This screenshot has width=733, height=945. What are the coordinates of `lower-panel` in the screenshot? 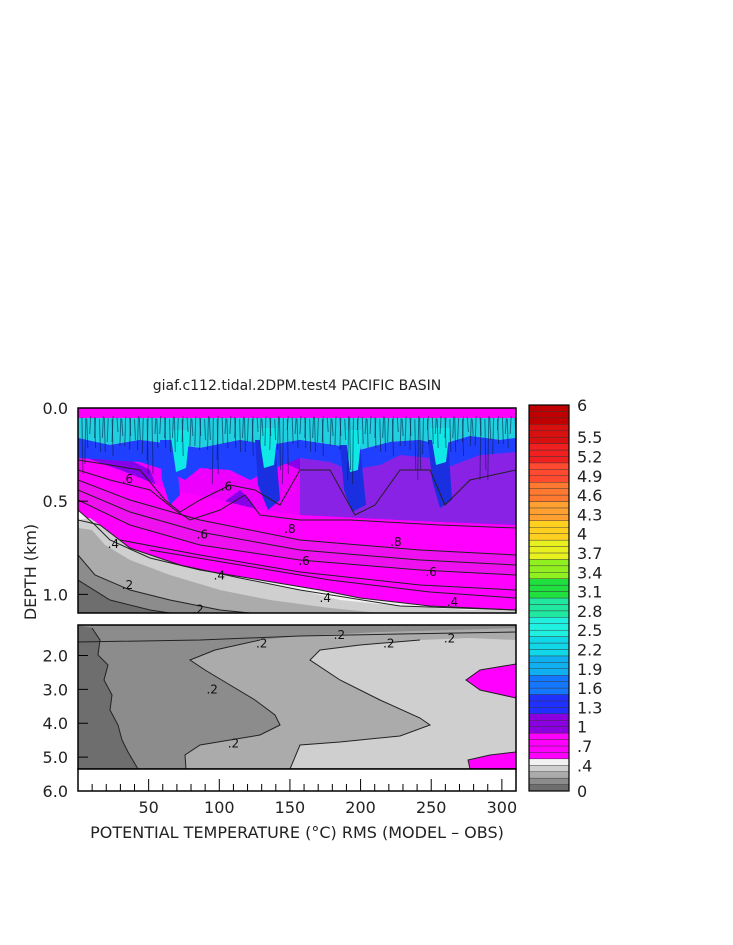 It's located at (297, 697).